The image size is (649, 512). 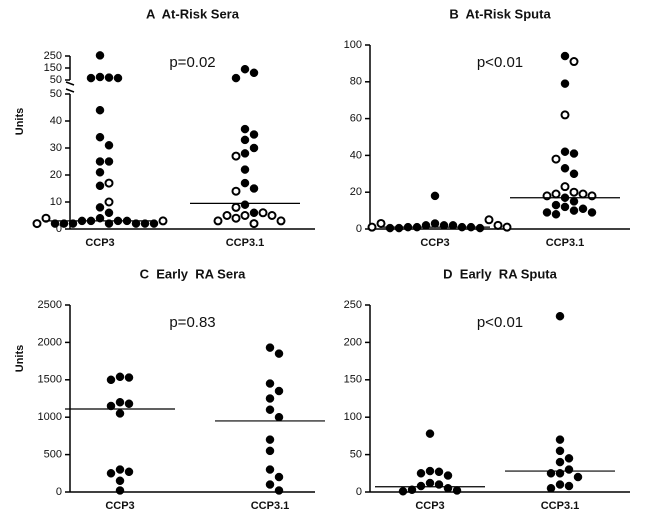 I want to click on y-tick-label: 60, so click(x=356, y=119).